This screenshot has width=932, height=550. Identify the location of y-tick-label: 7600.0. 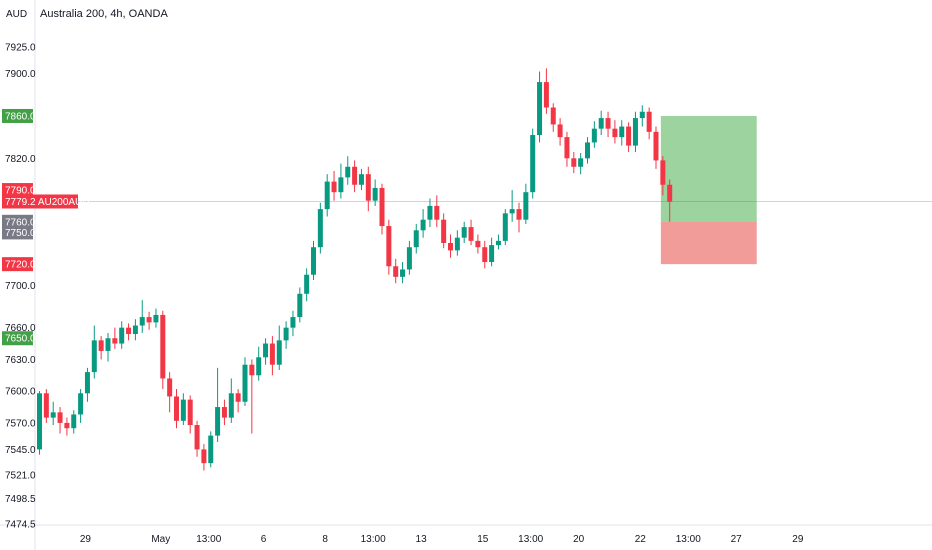
(20, 392).